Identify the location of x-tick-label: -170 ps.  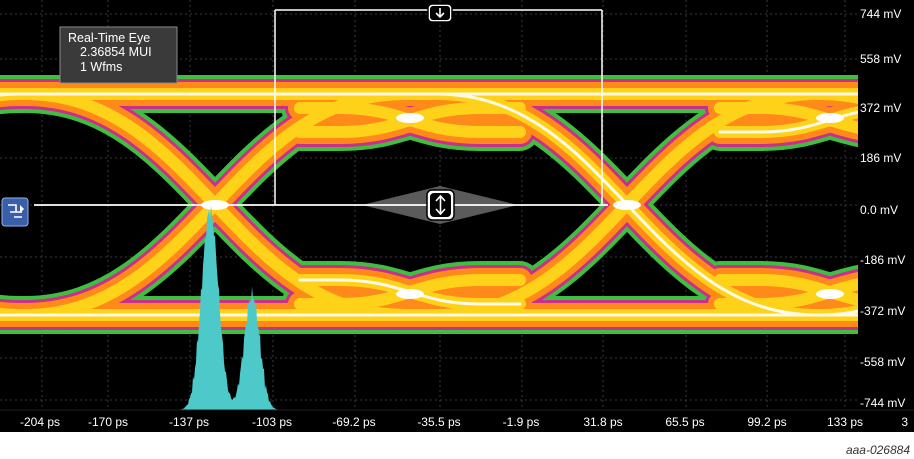
(108, 422).